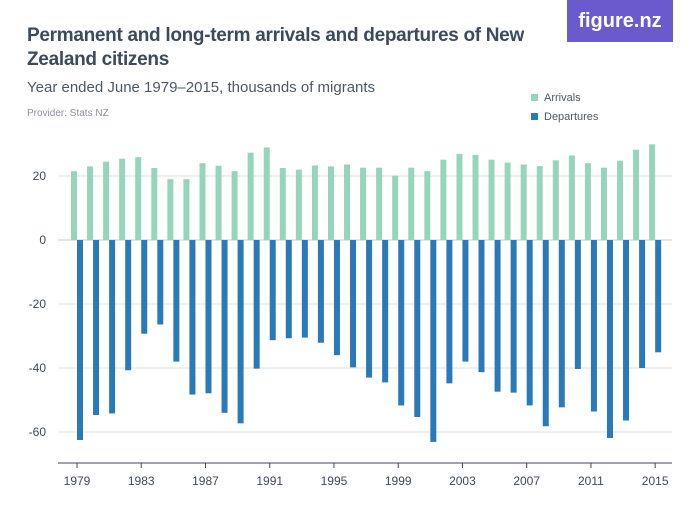 The image size is (700, 525). I want to click on bar-arrivals-2005, so click(491, 199).